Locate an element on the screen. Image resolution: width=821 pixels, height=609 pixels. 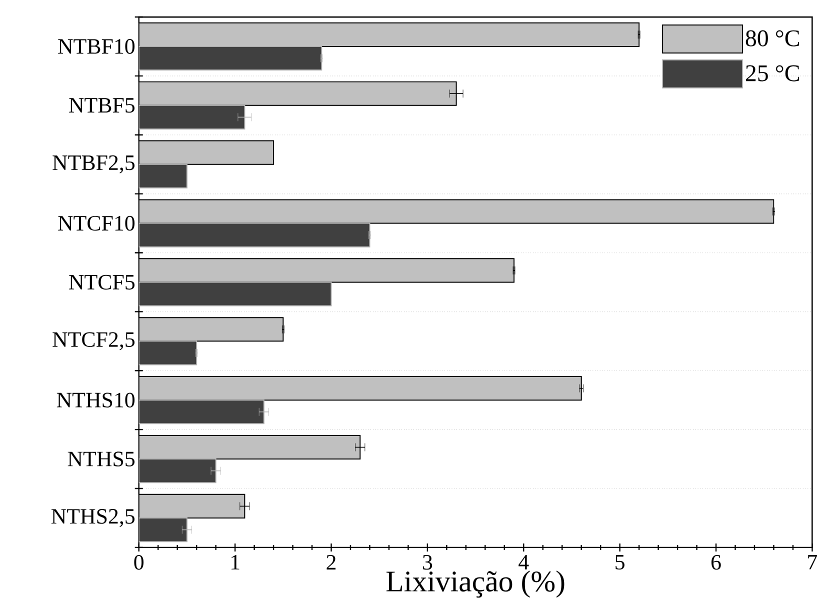
x-tick-label: 5 is located at coordinates (620, 562).